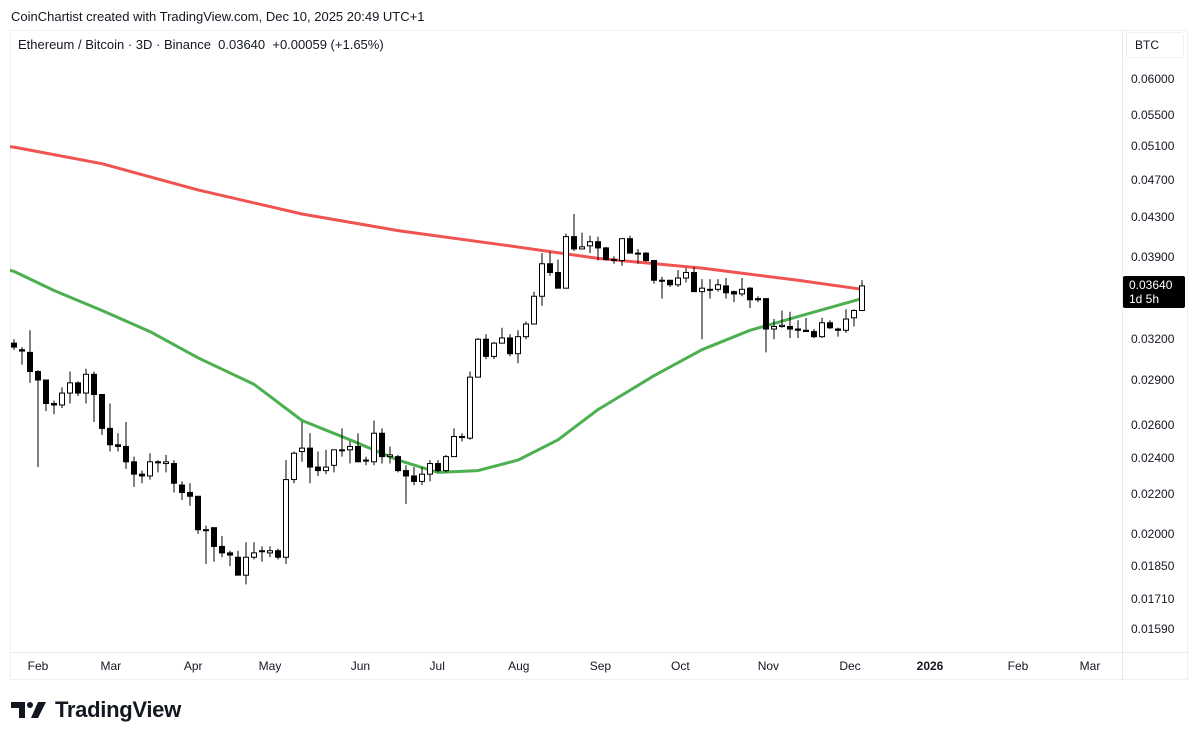  I want to click on tradingview-logo-text: TradingView, so click(118, 709).